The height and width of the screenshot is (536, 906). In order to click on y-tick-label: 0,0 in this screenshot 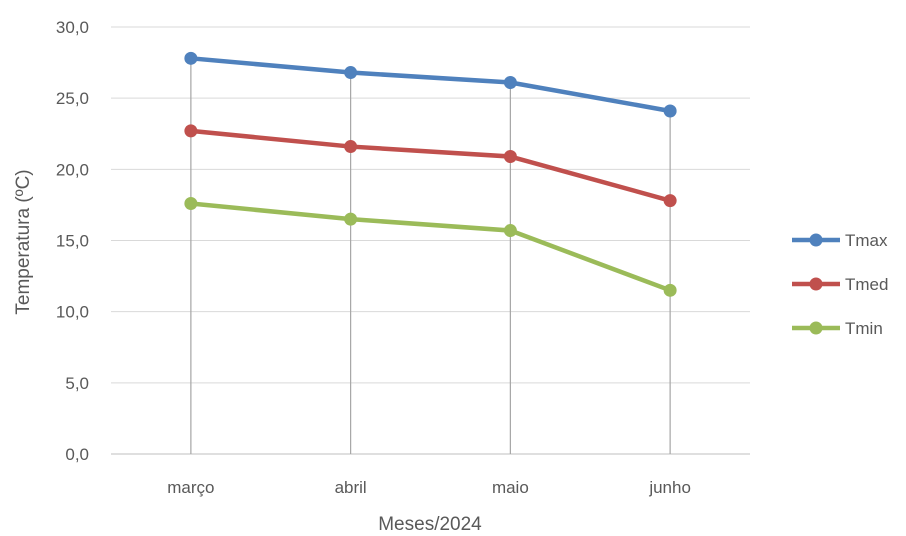, I will do `click(77, 454)`.